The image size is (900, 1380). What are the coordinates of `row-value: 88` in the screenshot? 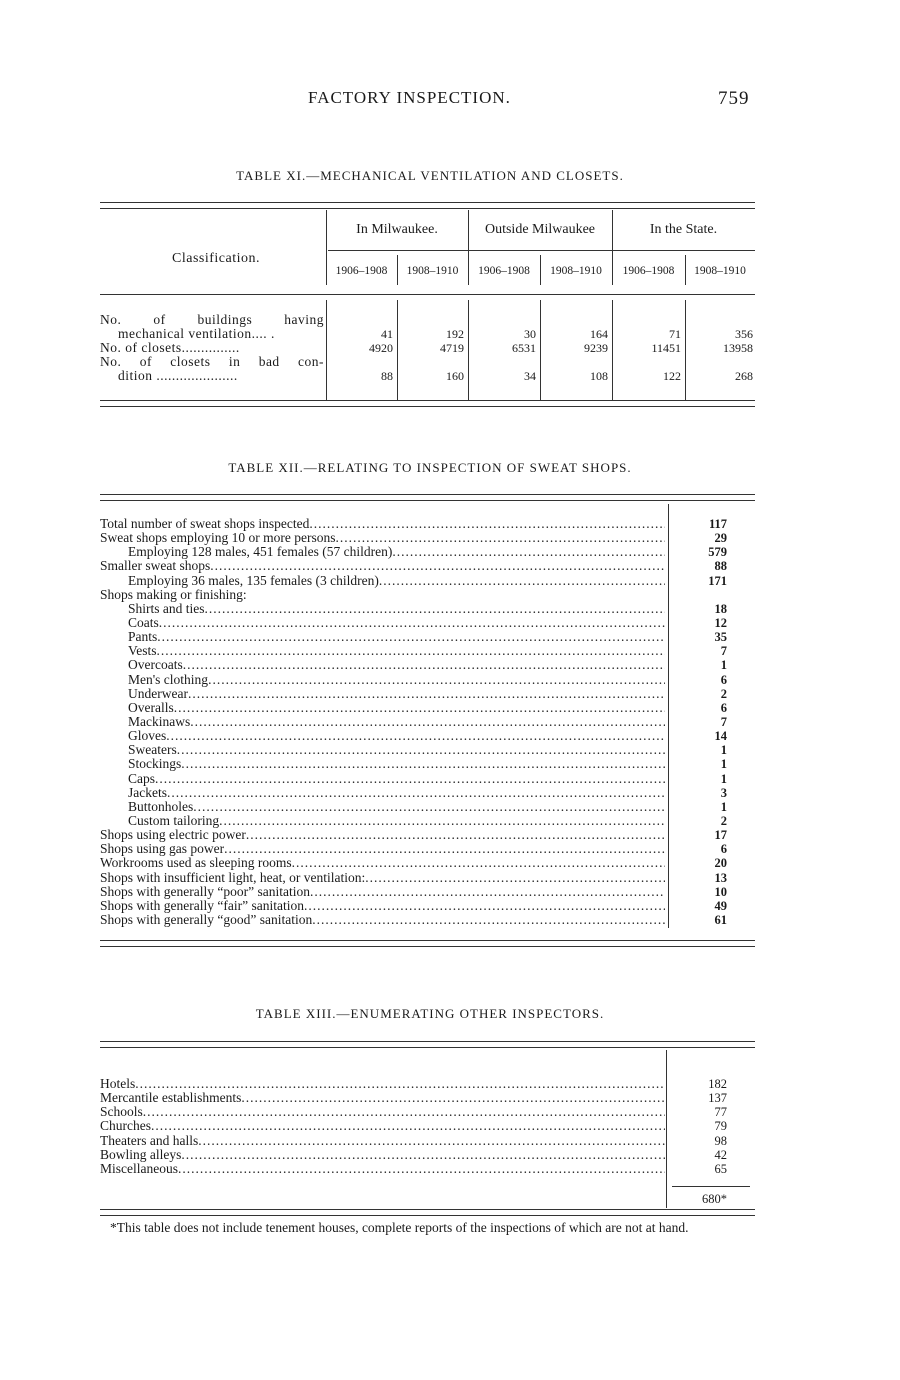 It's located at (721, 566).